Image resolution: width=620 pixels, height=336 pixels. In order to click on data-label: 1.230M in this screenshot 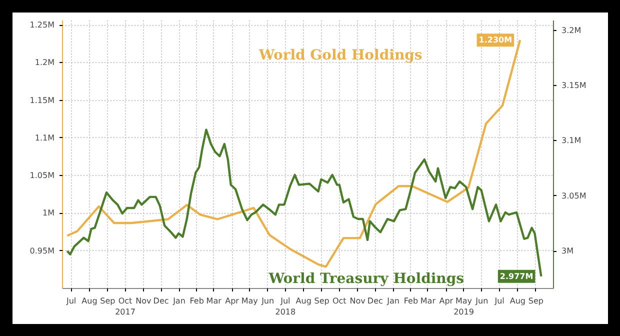, I will do `click(495, 40)`.